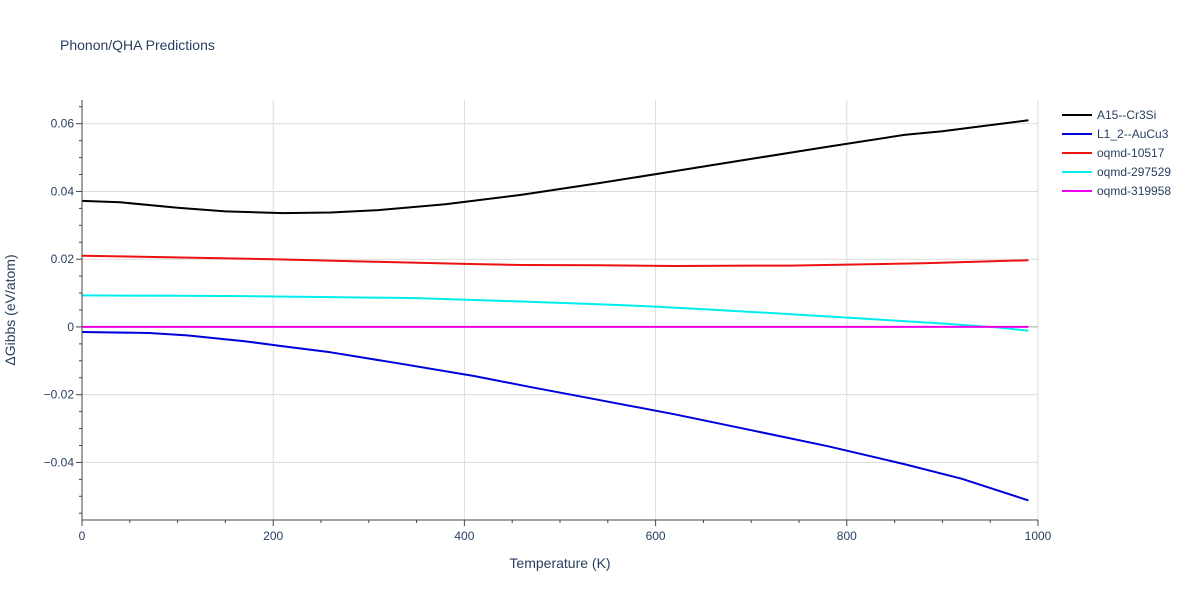 This screenshot has height=600, width=1200. Describe the element at coordinates (559, 563) in the screenshot. I see `x-axis-label: Temperature (K)` at that location.